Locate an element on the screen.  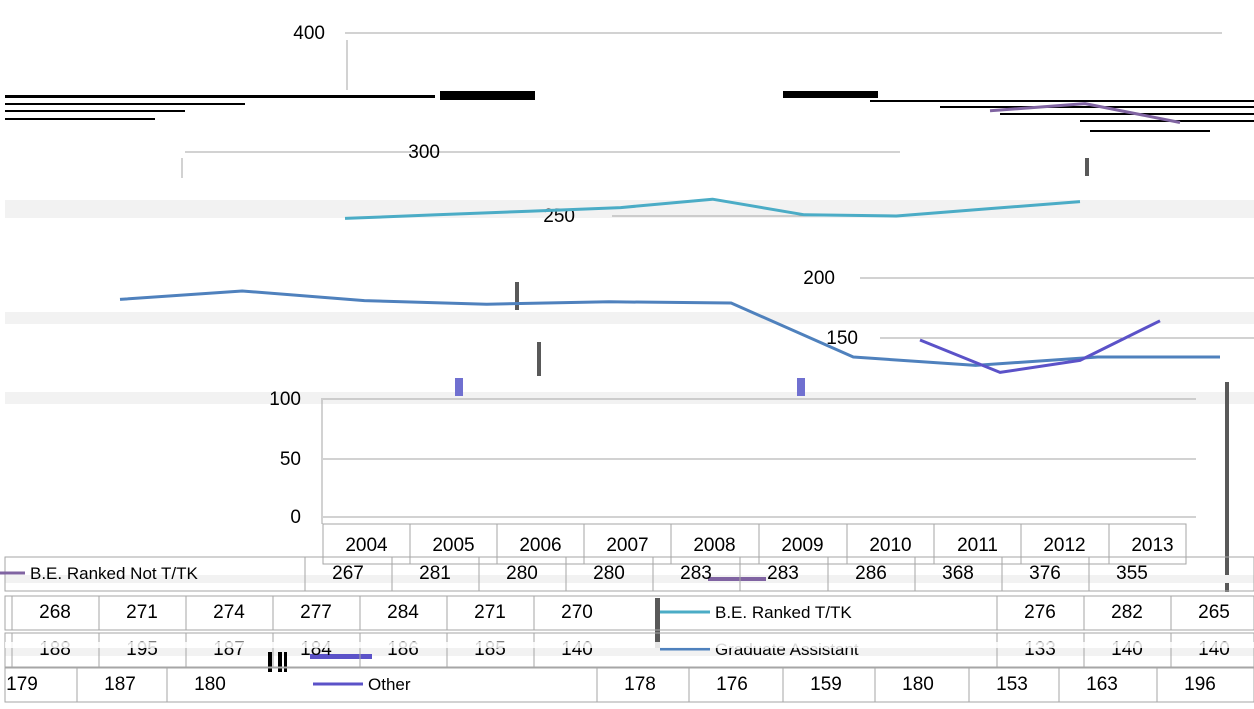
table-row: Other 179 187 180 178 176 159 180 153 163 196 is located at coordinates (629, 685).